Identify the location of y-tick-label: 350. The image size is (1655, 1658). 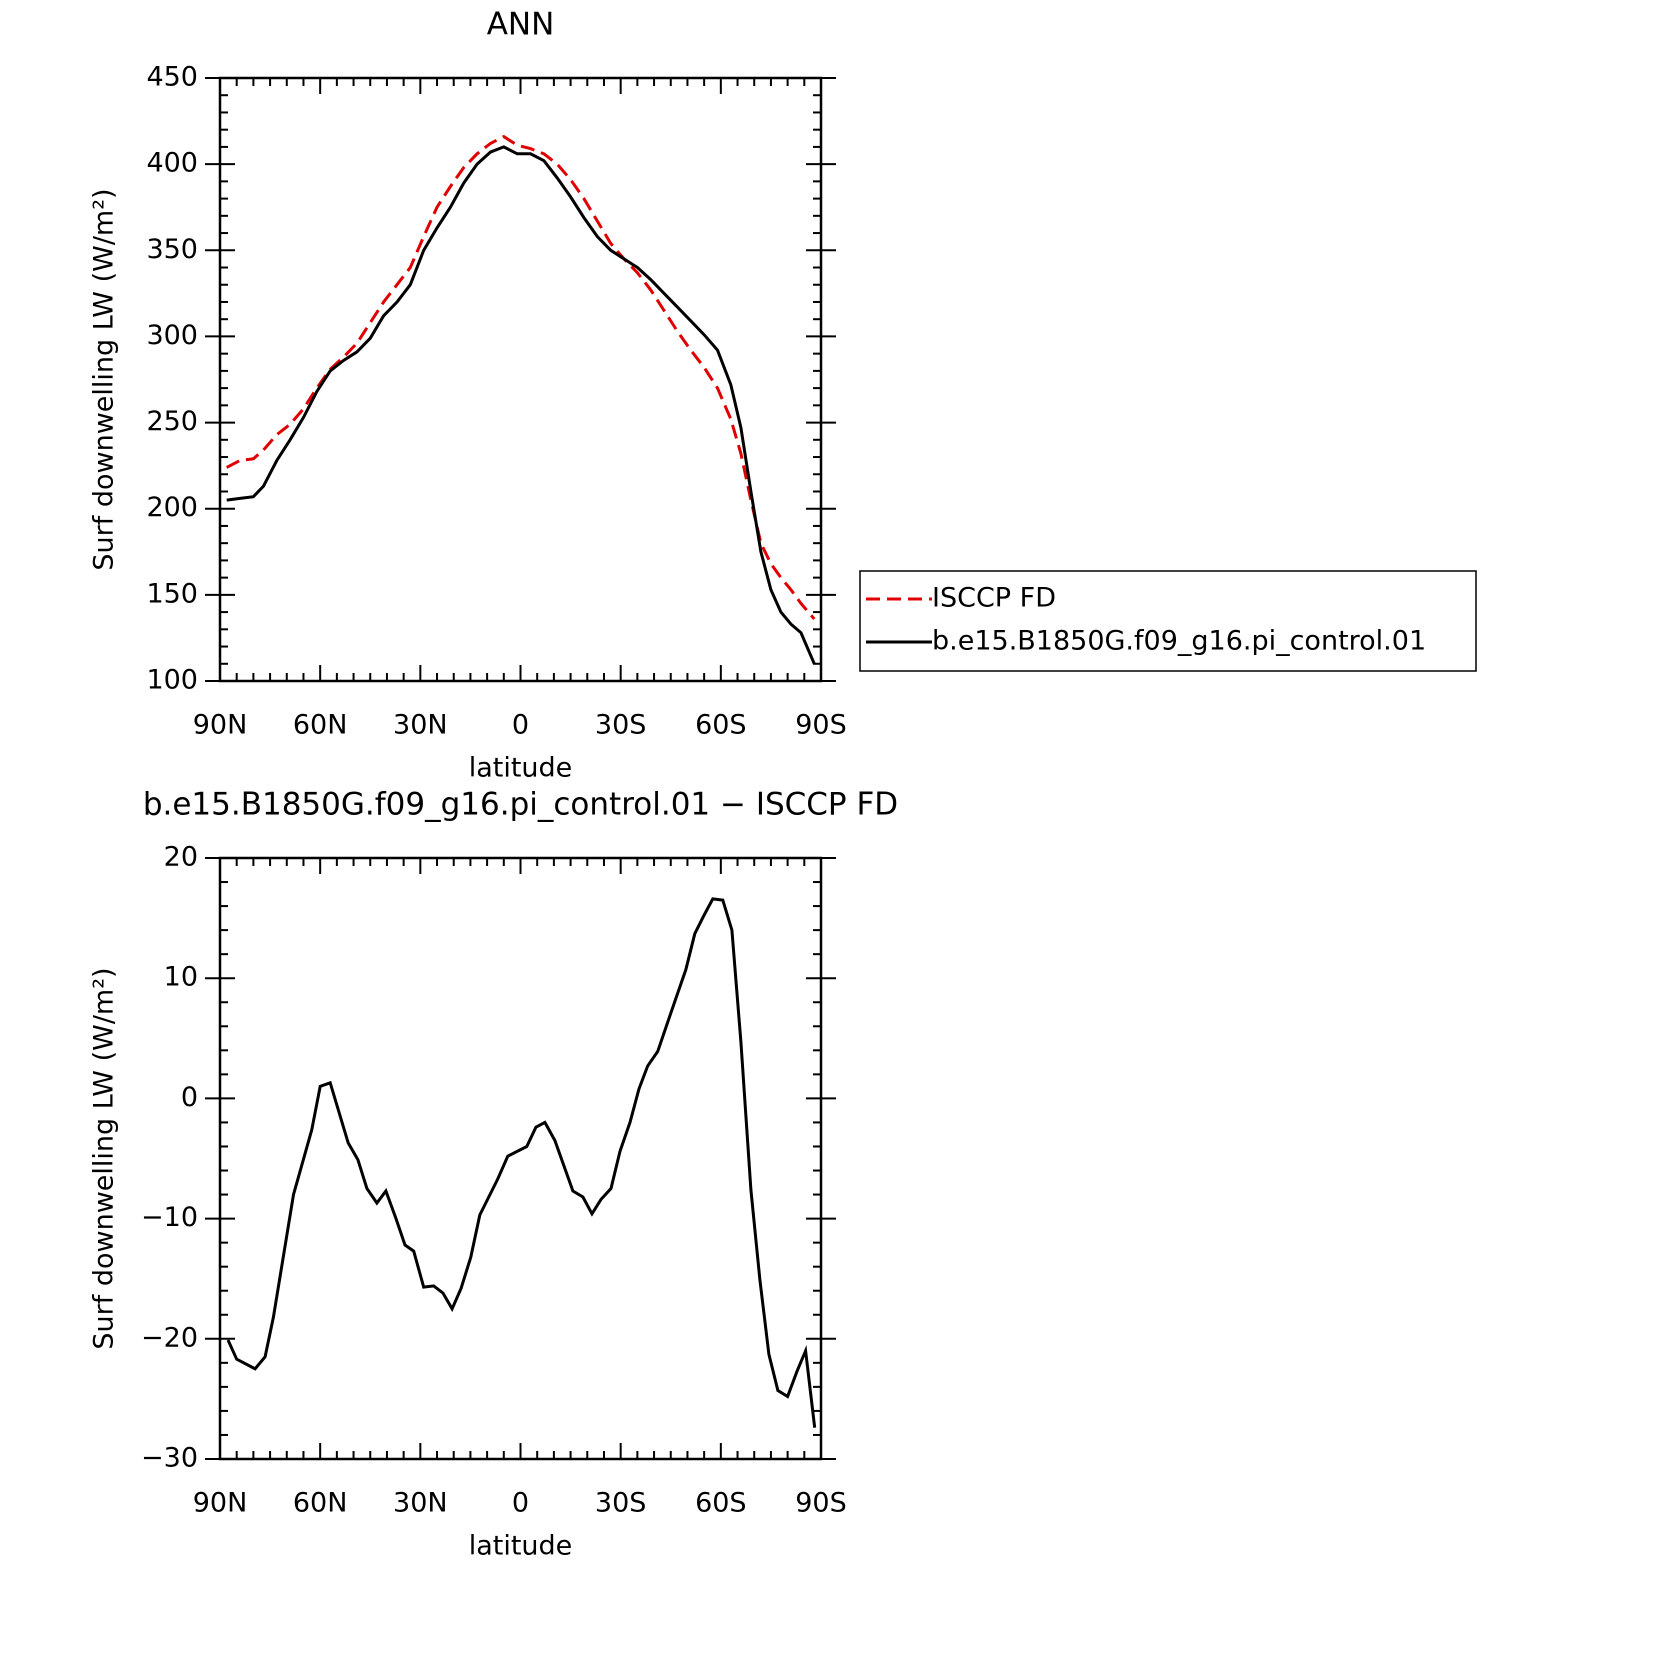
(172, 249).